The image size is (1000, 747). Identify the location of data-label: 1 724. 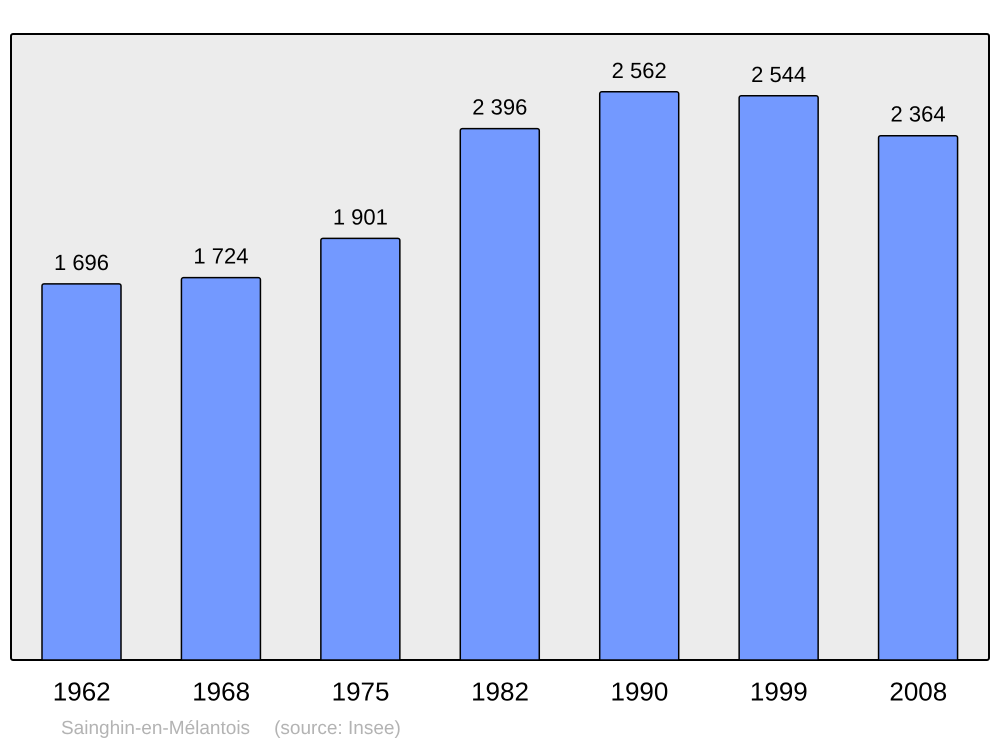
(220, 256).